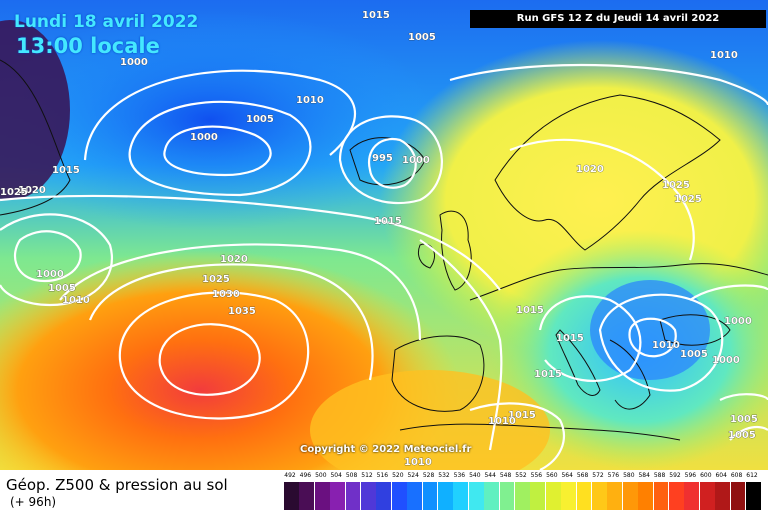 This screenshot has width=768, height=512. Describe the element at coordinates (659, 475) in the screenshot. I see `color-scale-label: 588` at that location.